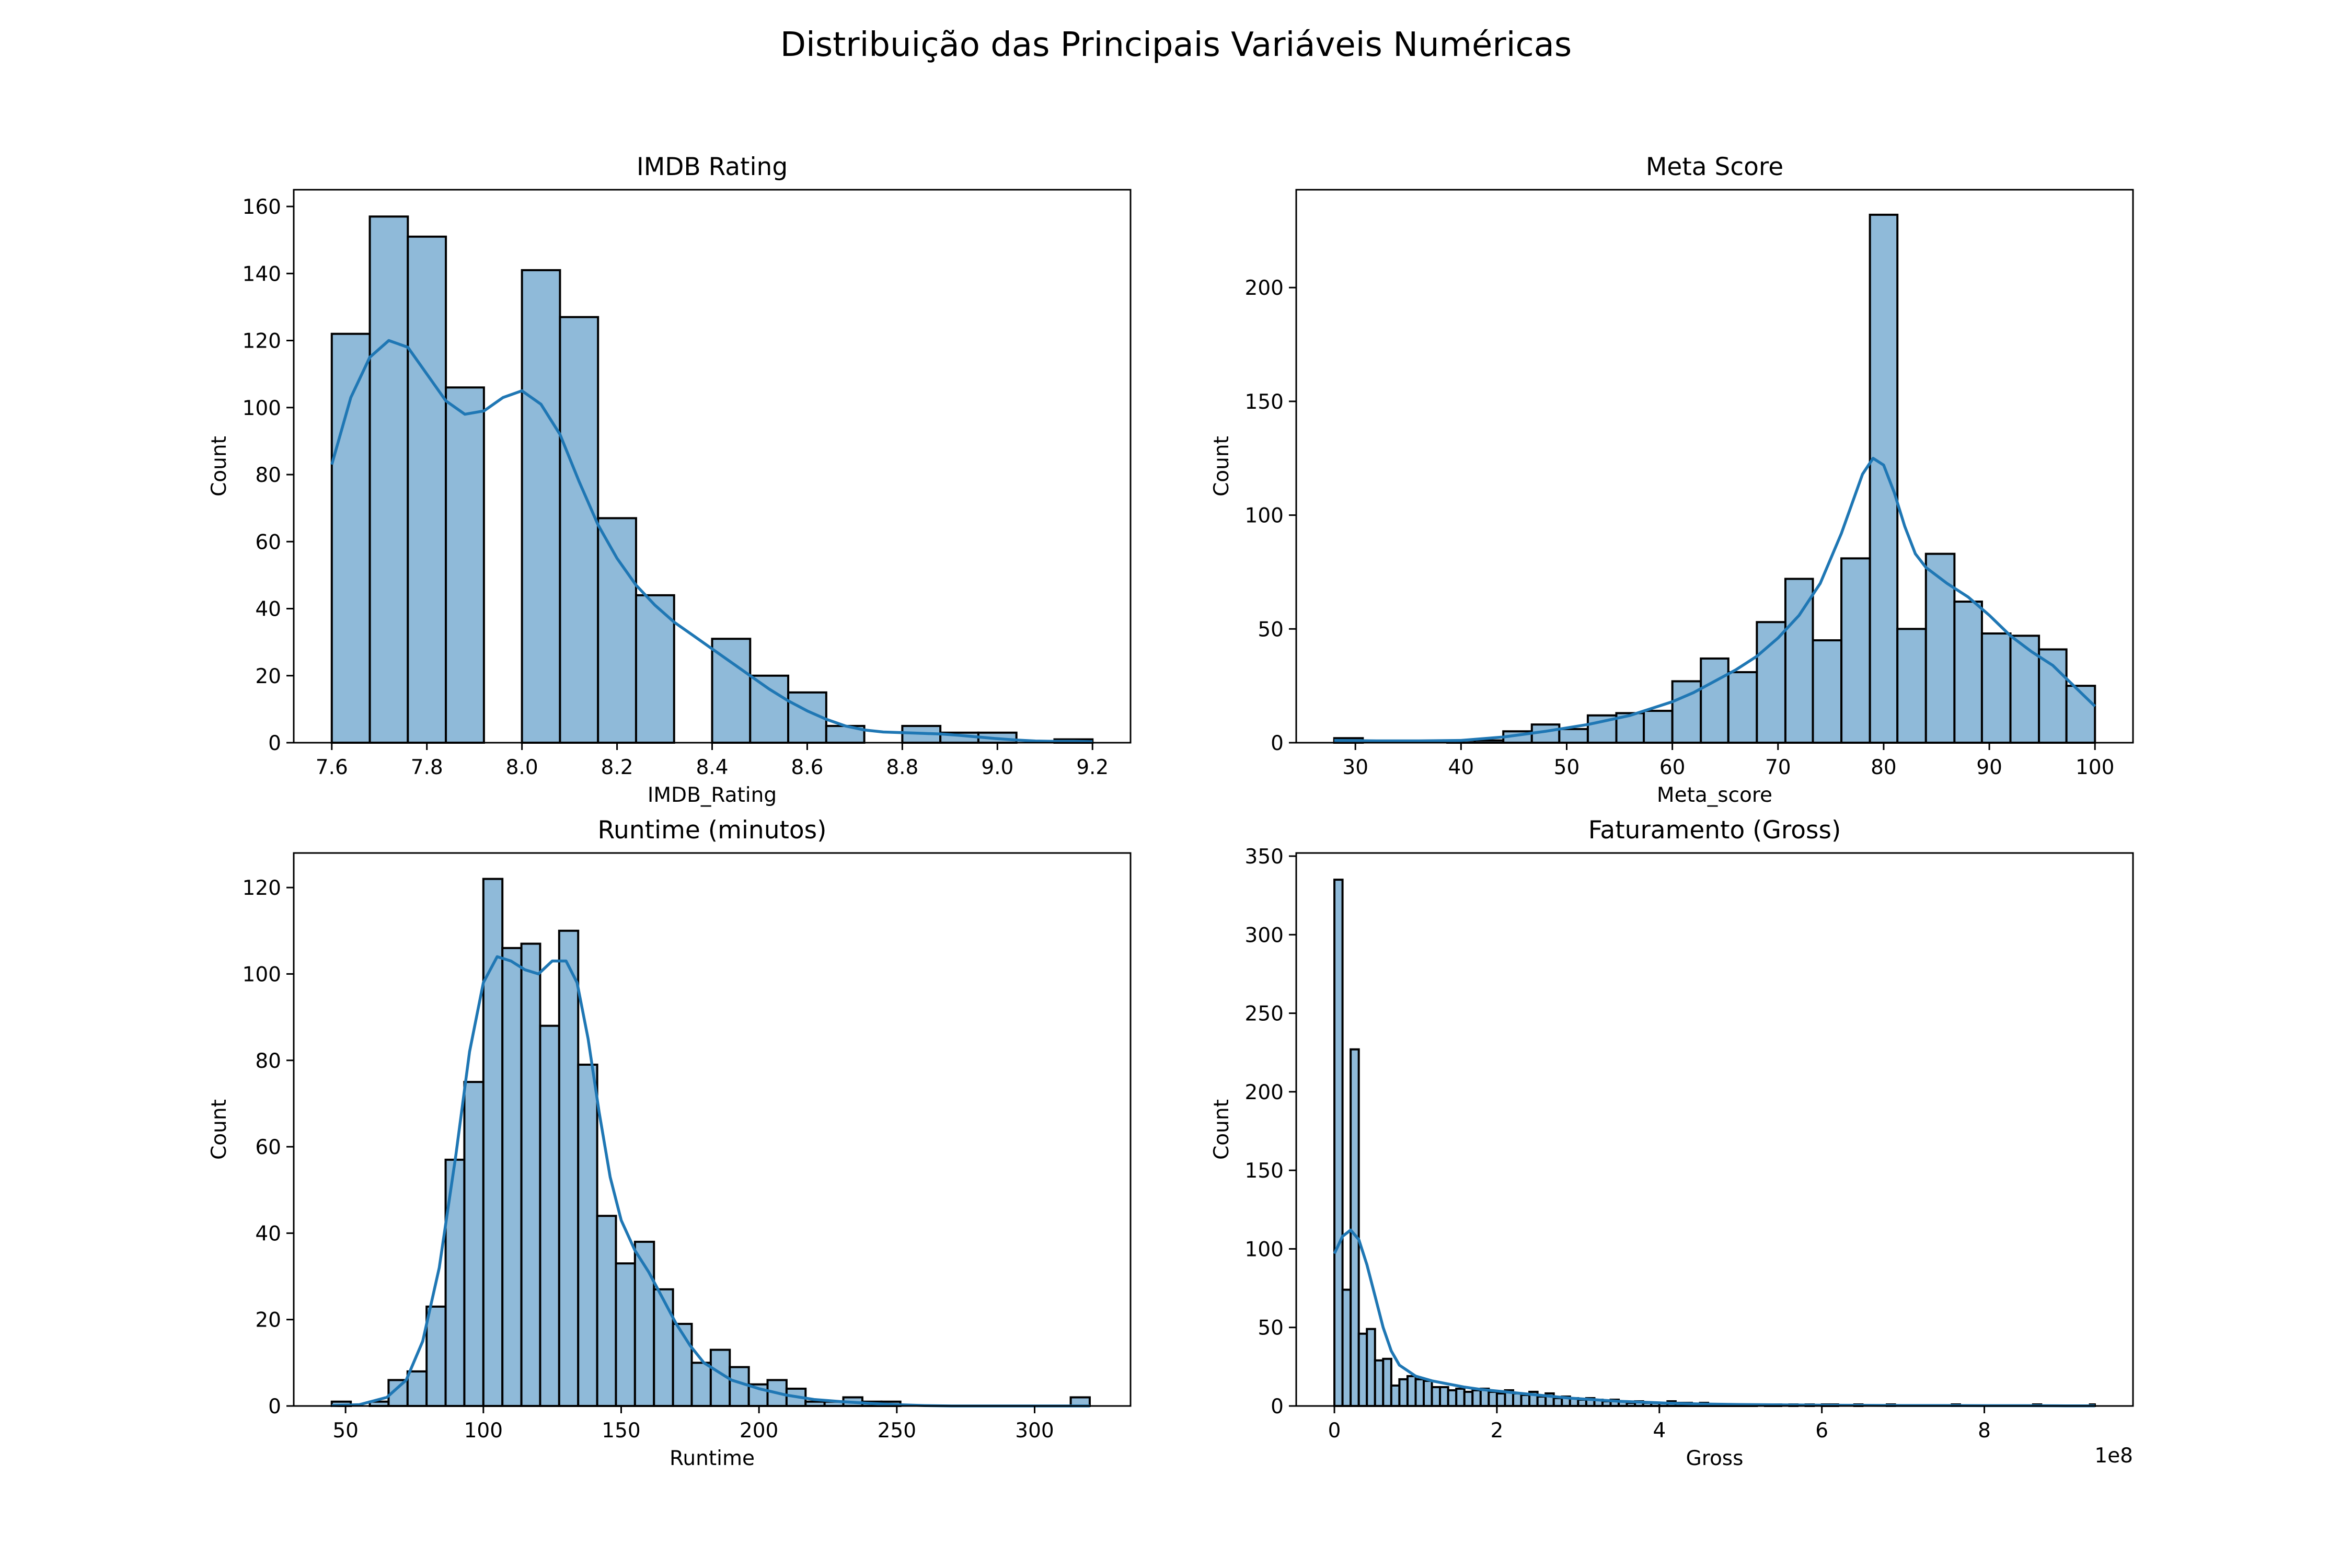  What do you see at coordinates (1271, 1328) in the screenshot?
I see `y-tick-label: 50` at bounding box center [1271, 1328].